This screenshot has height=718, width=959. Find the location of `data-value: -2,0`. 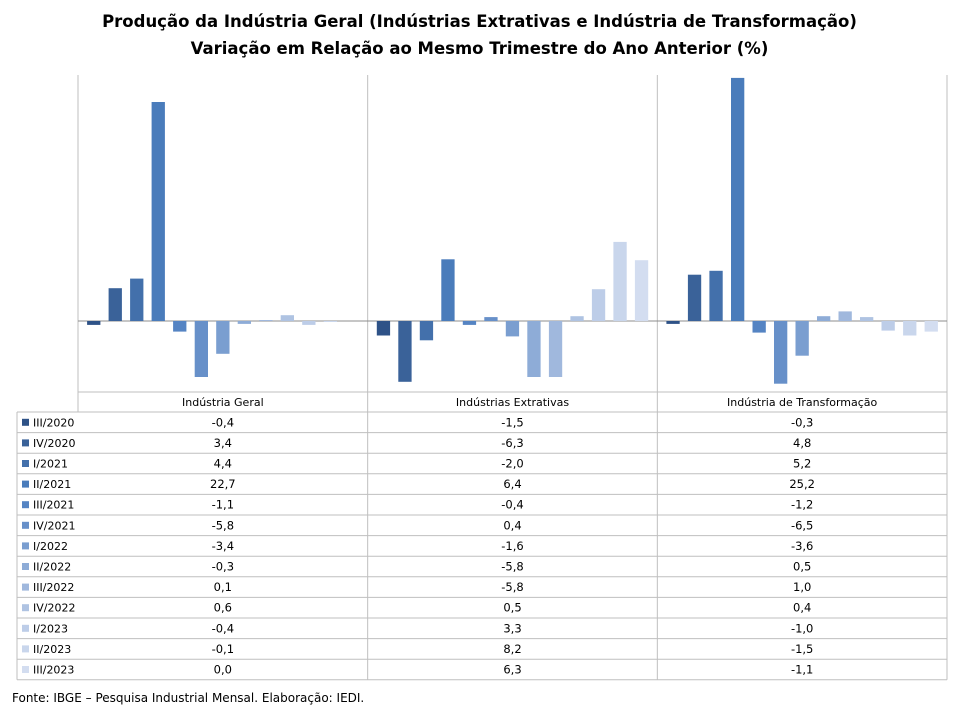

data-value: -2,0 is located at coordinates (512, 464).